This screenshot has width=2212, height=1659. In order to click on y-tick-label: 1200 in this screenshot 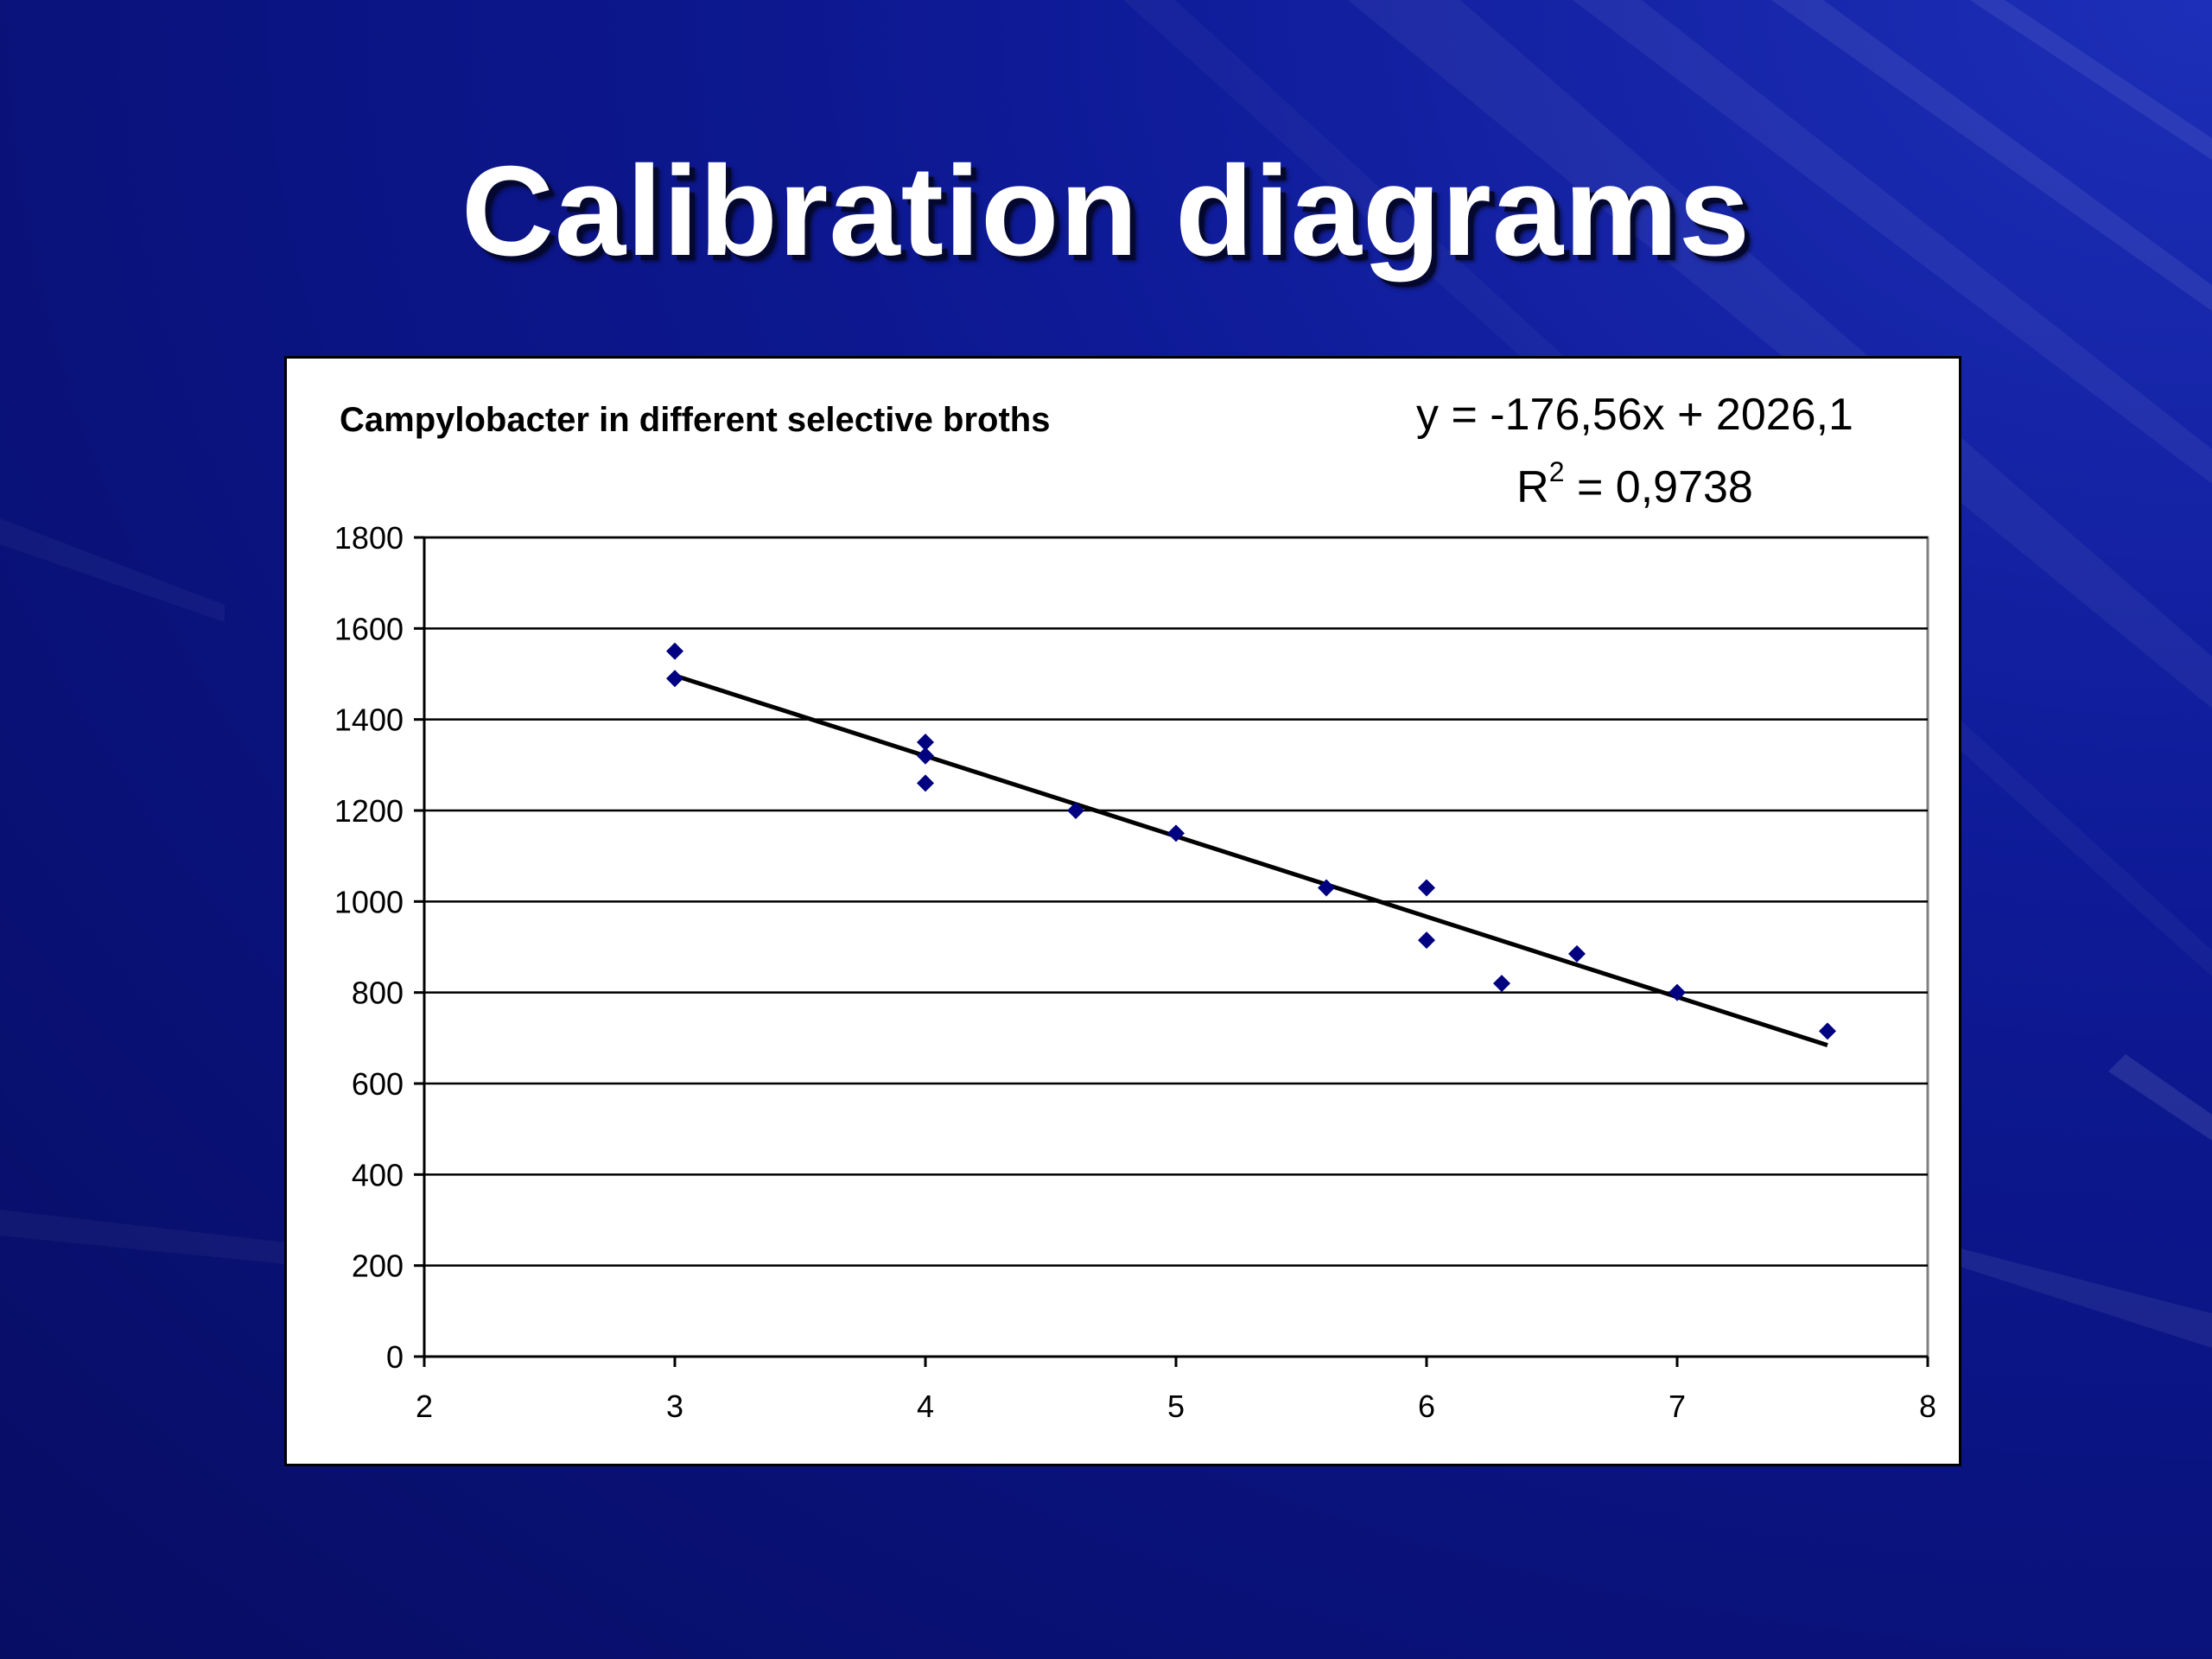, I will do `click(369, 811)`.